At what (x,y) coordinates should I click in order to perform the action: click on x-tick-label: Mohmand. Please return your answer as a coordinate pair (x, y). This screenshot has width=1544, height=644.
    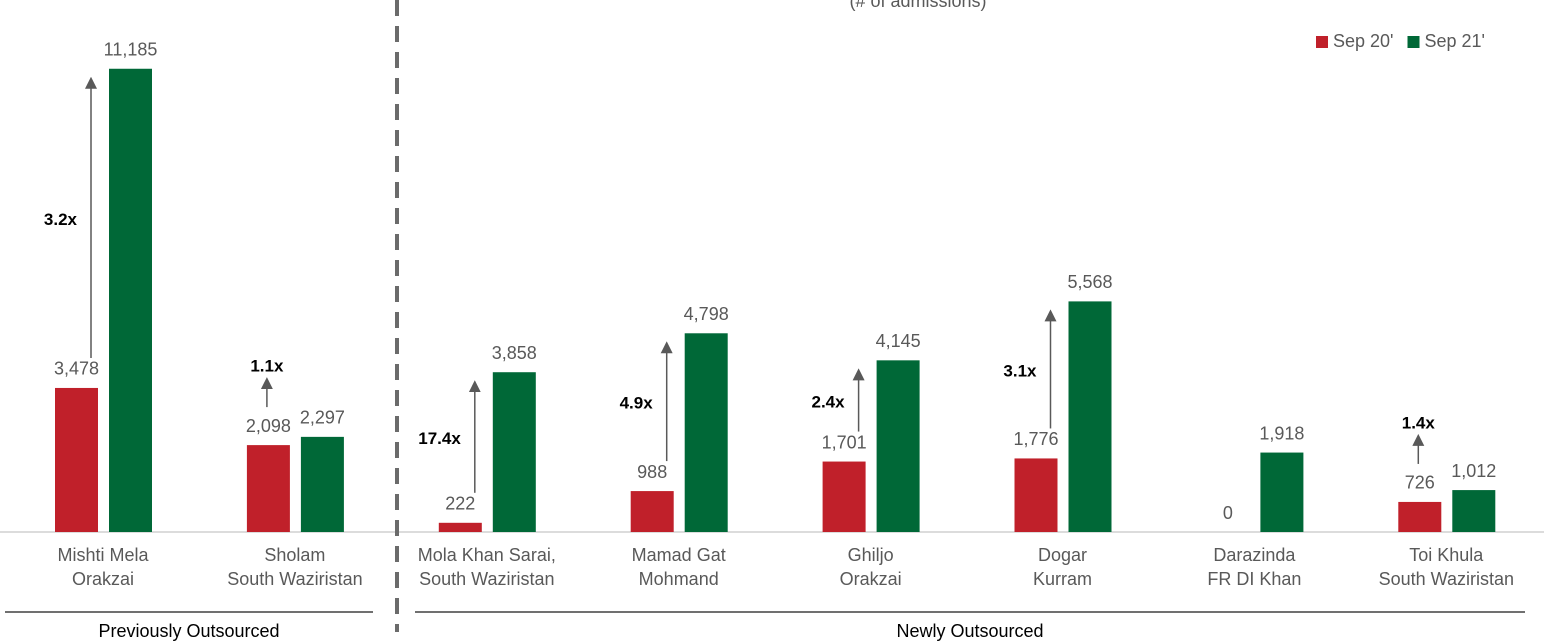
    Looking at the image, I should click on (679, 579).